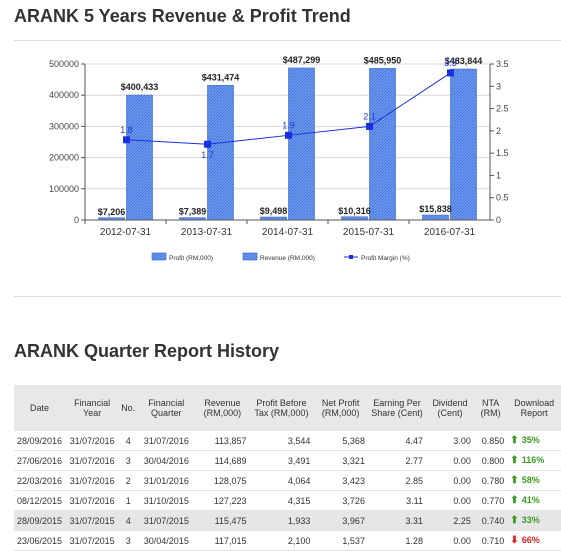  What do you see at coordinates (126, 232) in the screenshot?
I see `x-tick-label: 2012-07-31` at bounding box center [126, 232].